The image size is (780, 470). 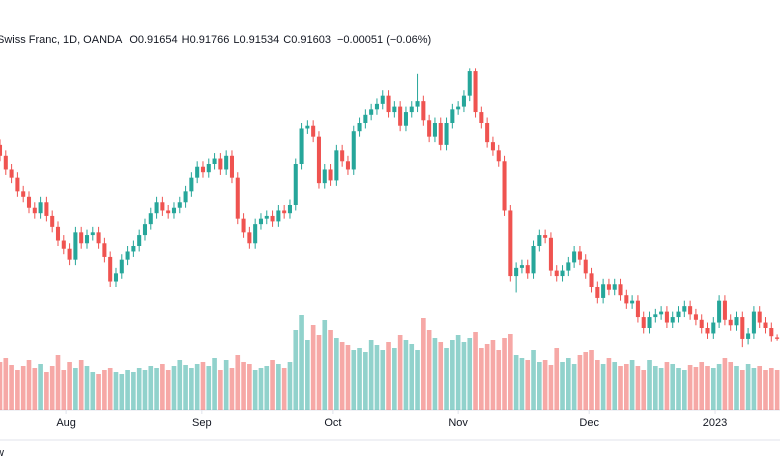 I want to click on ohlc-value: 0.91654, so click(x=158, y=40).